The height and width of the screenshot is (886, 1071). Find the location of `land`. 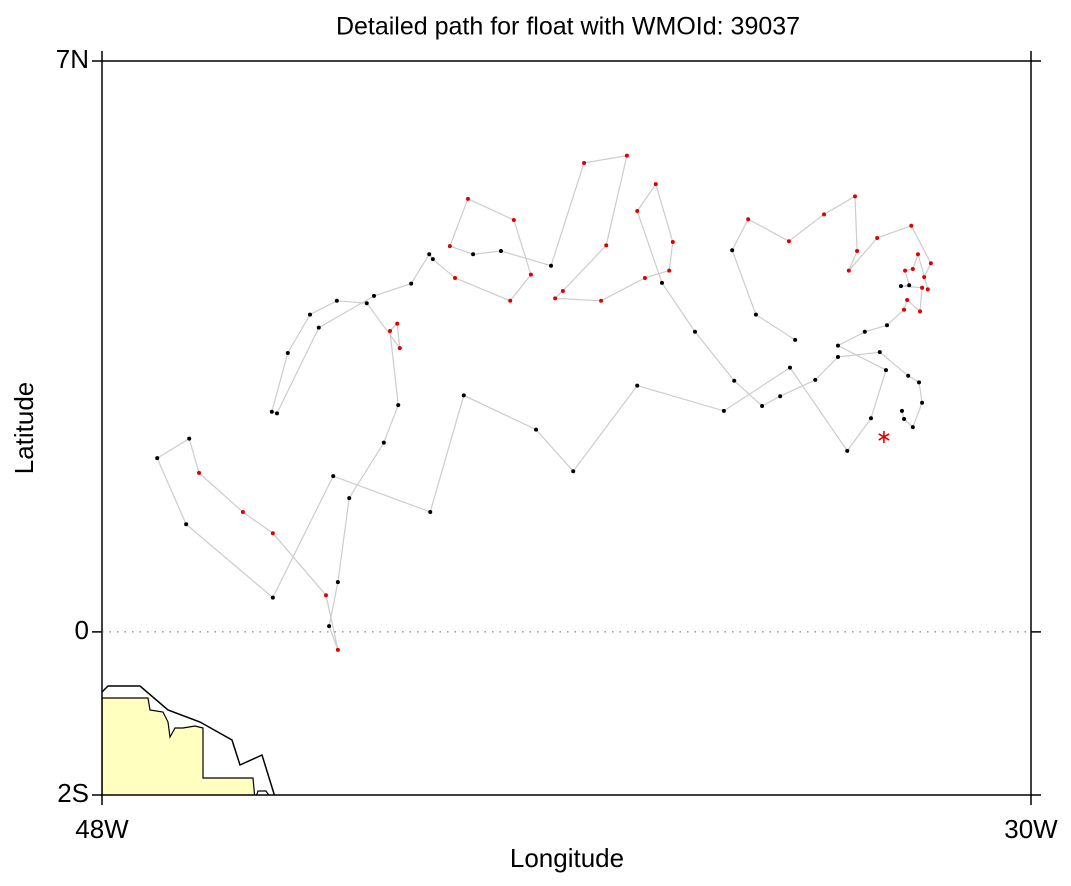

land is located at coordinates (189, 740).